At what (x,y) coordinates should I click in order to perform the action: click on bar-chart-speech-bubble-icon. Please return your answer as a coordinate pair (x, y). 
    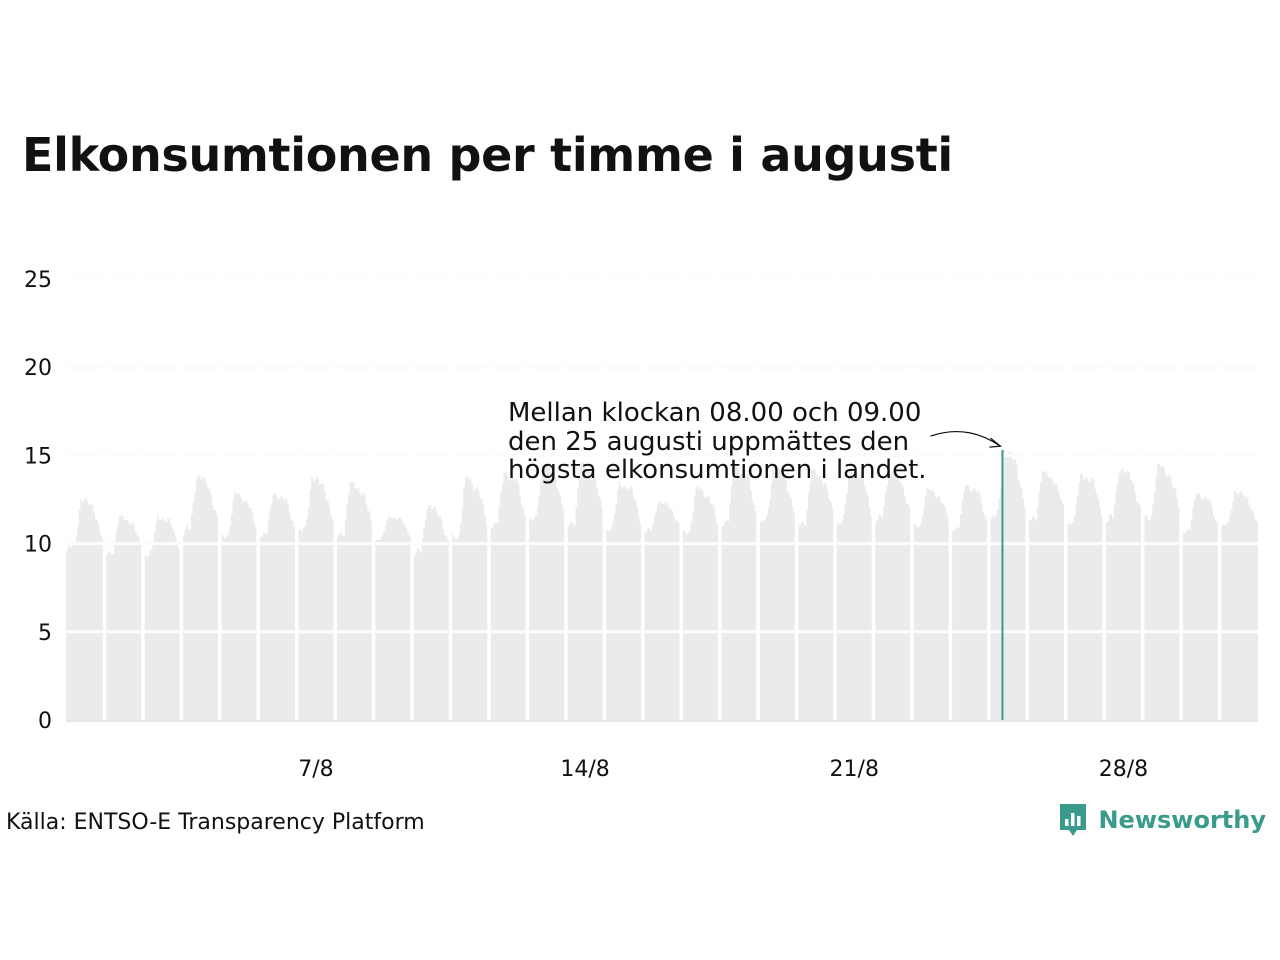
    Looking at the image, I should click on (1073, 820).